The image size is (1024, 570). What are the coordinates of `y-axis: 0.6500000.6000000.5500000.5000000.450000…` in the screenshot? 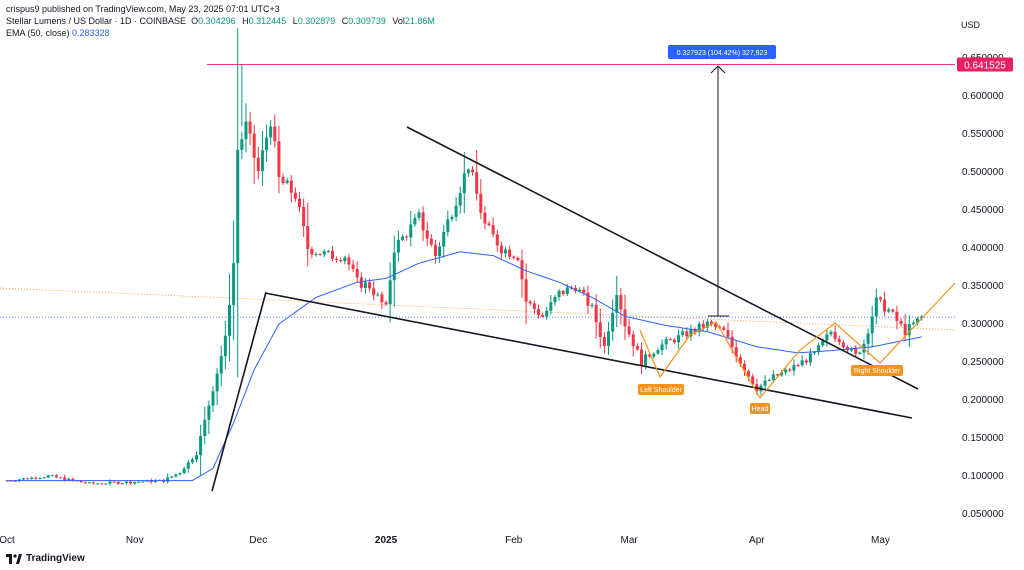 It's located at (985, 286).